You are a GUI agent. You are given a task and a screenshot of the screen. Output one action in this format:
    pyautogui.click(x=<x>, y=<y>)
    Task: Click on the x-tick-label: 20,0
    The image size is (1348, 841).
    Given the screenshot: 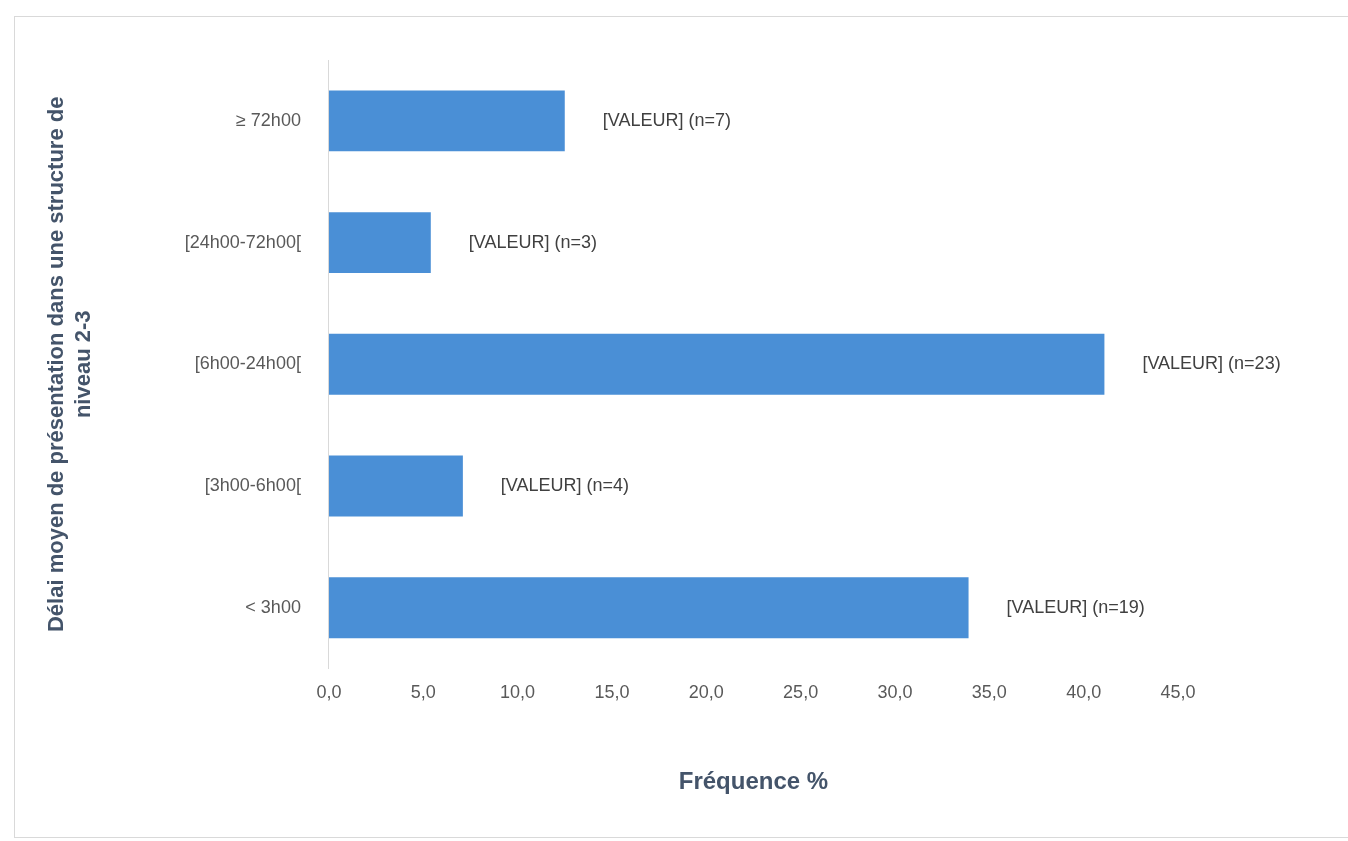 What is the action you would take?
    pyautogui.click(x=706, y=692)
    